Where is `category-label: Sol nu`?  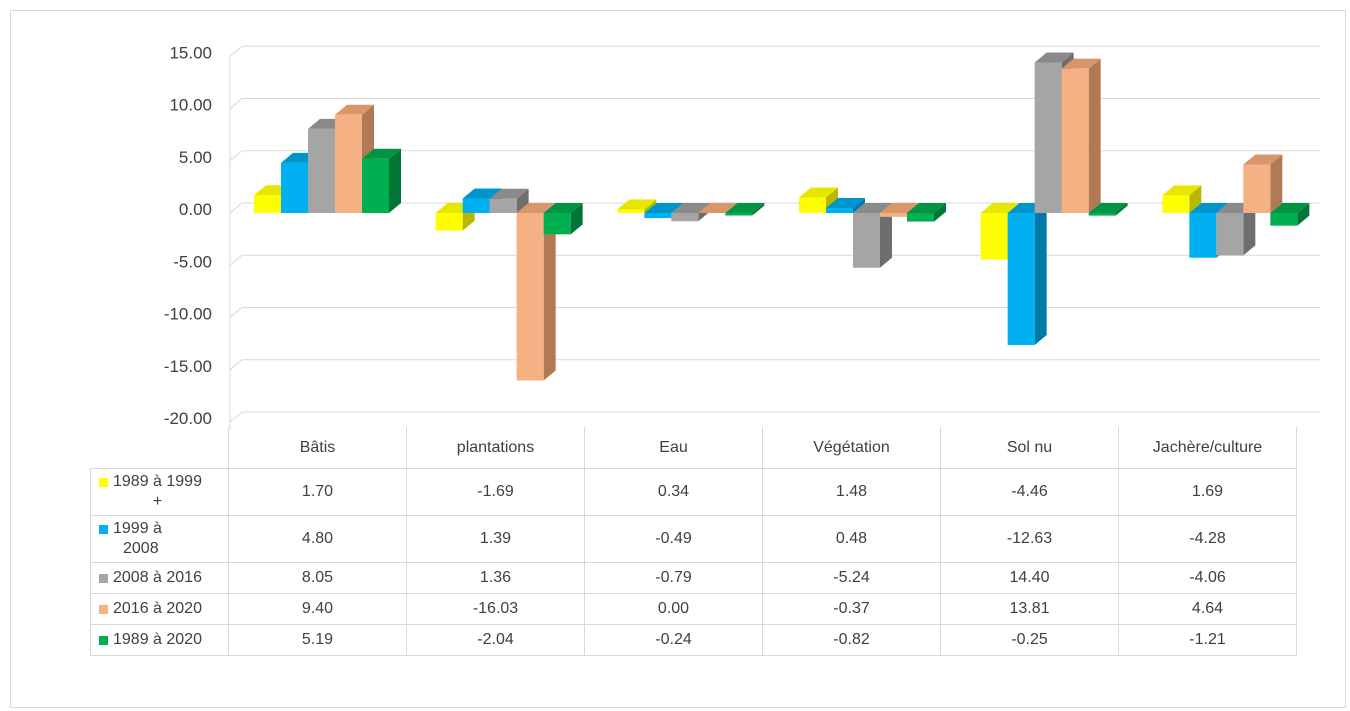
category-label: Sol nu is located at coordinates (1029, 448).